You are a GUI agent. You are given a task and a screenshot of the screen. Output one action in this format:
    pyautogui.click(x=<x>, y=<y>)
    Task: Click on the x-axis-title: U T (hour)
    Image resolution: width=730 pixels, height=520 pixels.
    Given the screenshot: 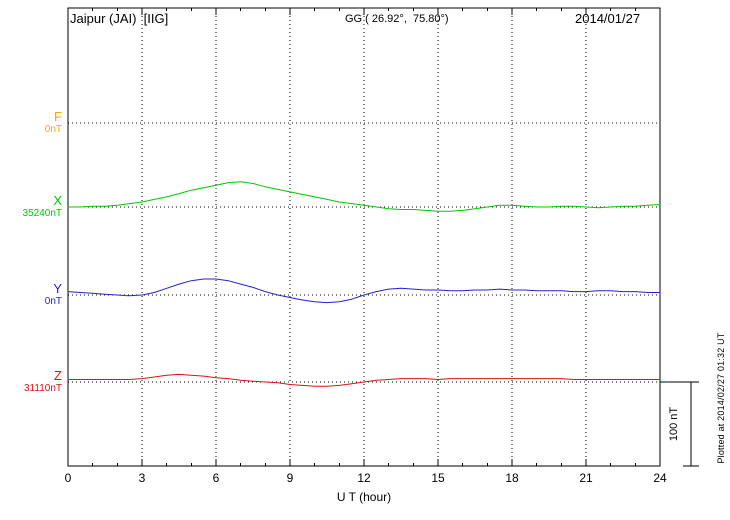 What is the action you would take?
    pyautogui.click(x=364, y=497)
    